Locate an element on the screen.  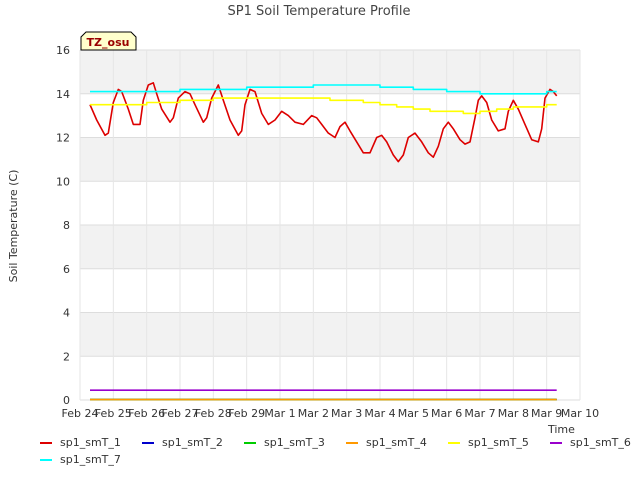
x-tick-label: Feb 26 is located at coordinates (146, 413).